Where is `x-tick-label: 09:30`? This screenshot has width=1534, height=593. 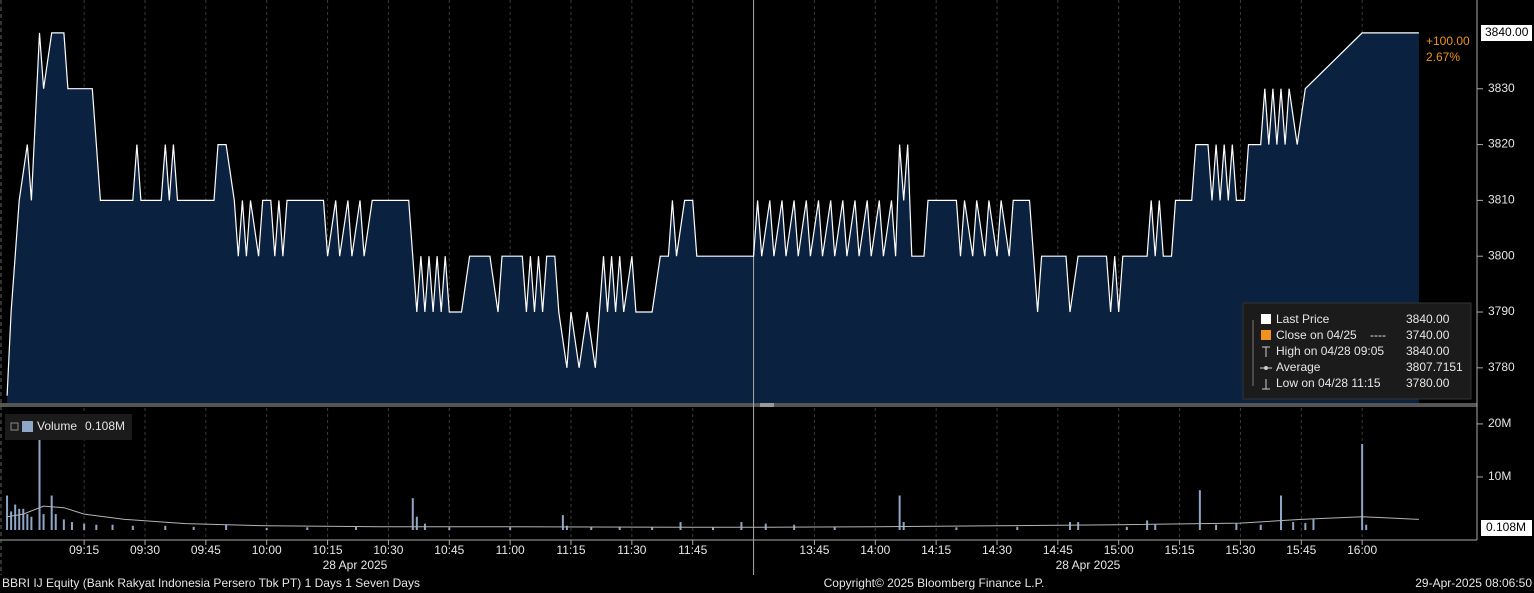 x-tick-label: 09:30 is located at coordinates (145, 550).